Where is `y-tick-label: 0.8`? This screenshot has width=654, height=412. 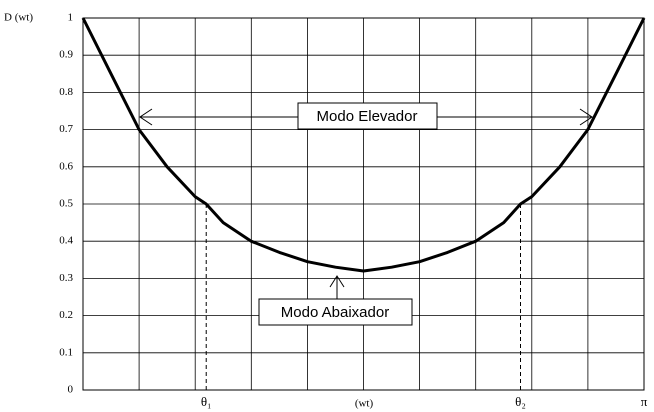
y-tick-label: 0.8 is located at coordinates (66, 92).